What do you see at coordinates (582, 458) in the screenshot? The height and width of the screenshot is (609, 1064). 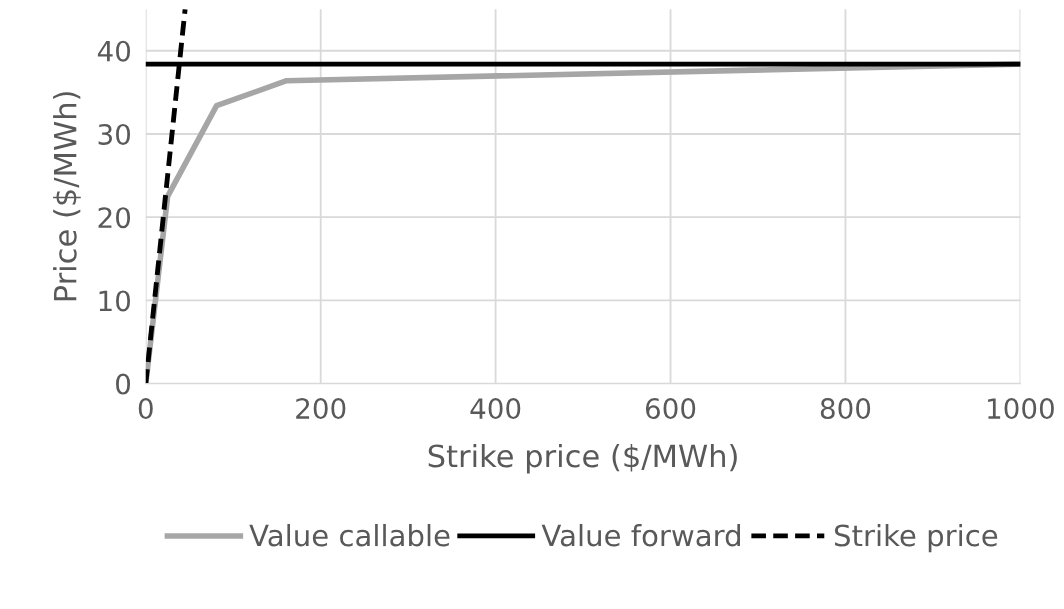 I see `x-axis-title: Strike price ($/MWh)` at bounding box center [582, 458].